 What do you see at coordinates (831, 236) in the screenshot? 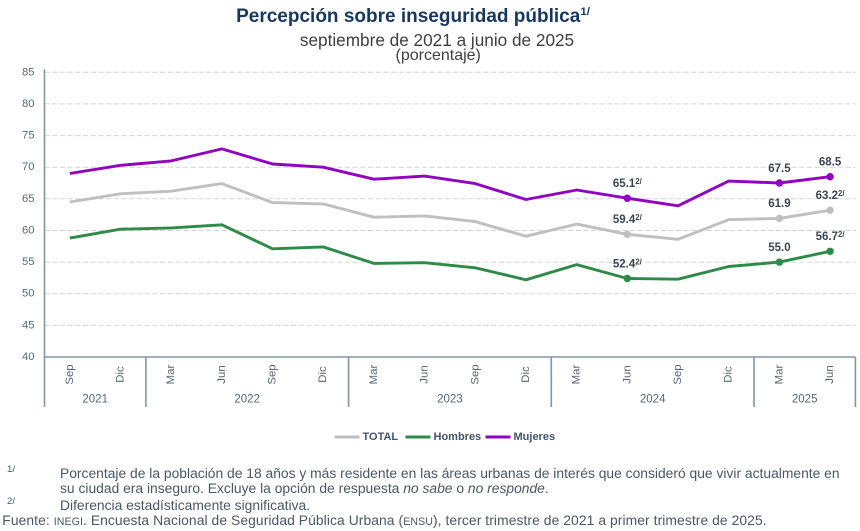
I see `svg-text: 56.72/` at bounding box center [831, 236].